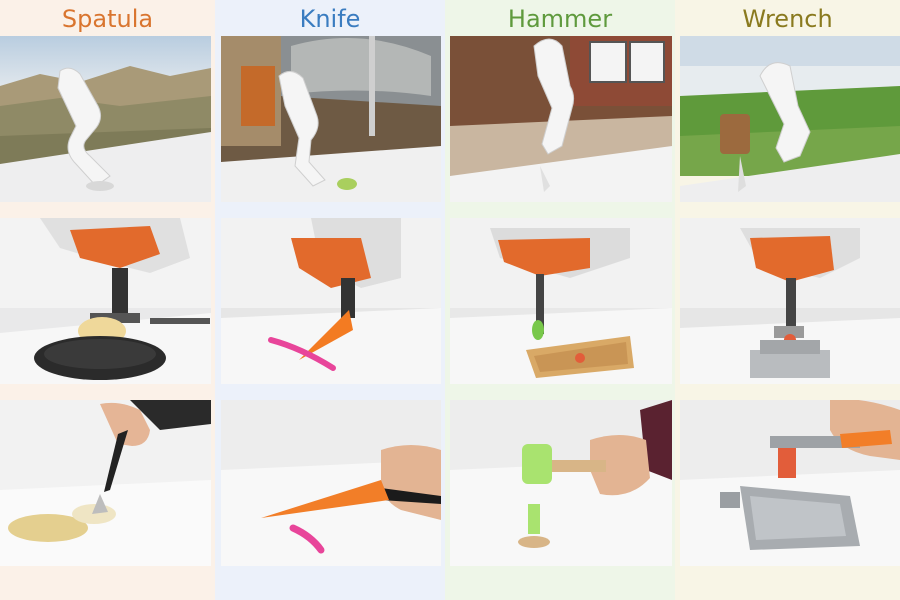 This screenshot has height=600, width=900. What do you see at coordinates (105, 119) in the screenshot?
I see `sim-image-spatula` at bounding box center [105, 119].